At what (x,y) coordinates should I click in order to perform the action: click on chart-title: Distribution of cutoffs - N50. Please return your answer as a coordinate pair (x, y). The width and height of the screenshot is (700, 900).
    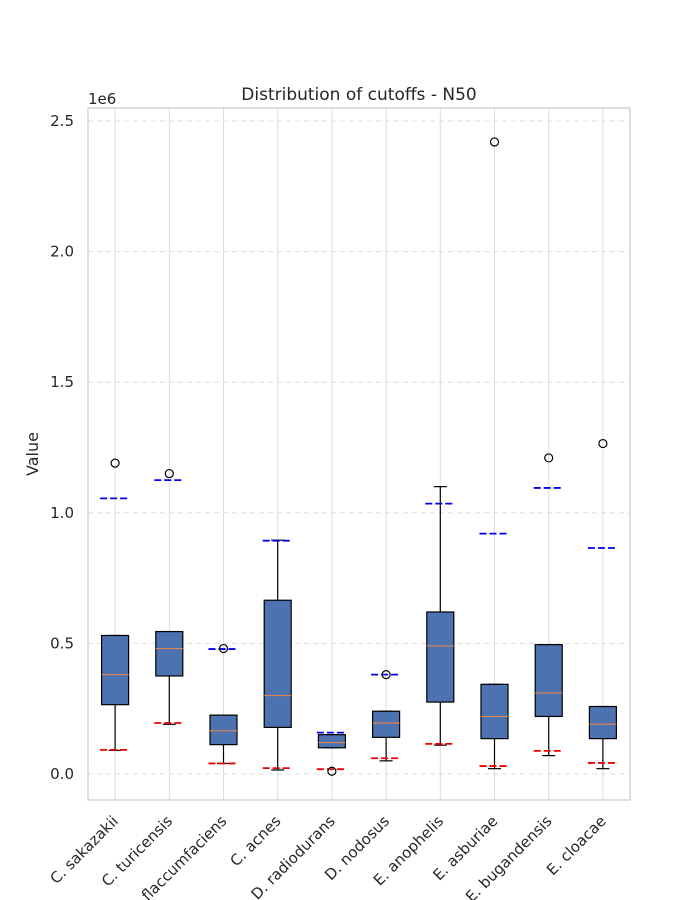
    Looking at the image, I should click on (358, 95).